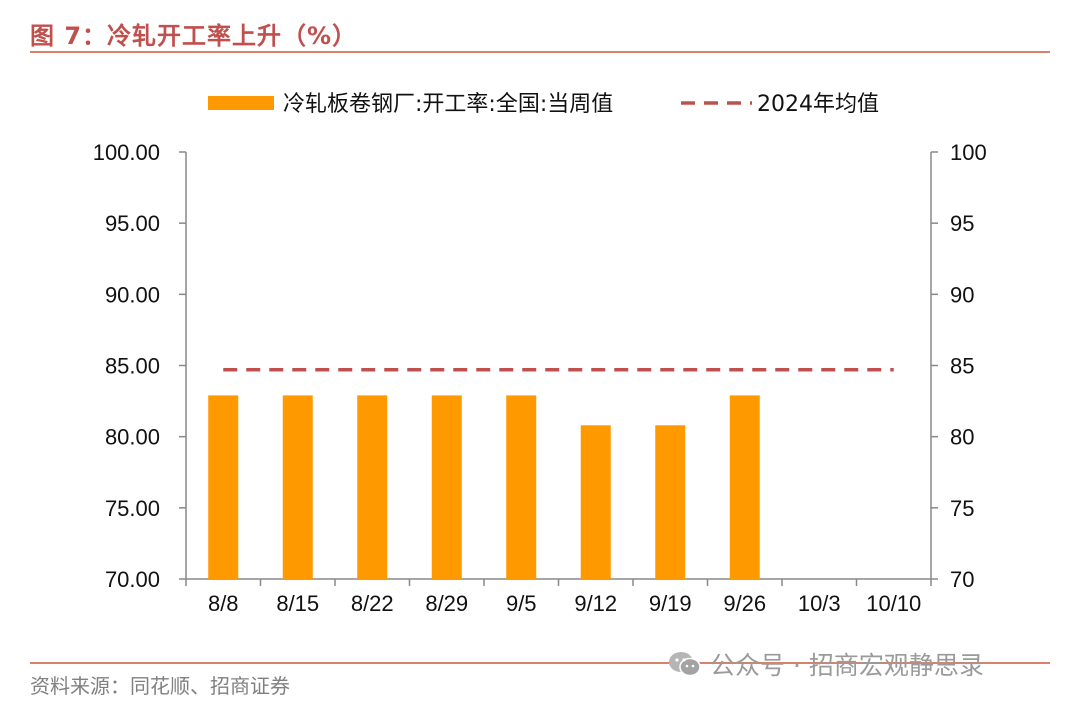  Describe the element at coordinates (160, 686) in the screenshot. I see `source-note: 资料来源：同花顺、招商证券` at that location.